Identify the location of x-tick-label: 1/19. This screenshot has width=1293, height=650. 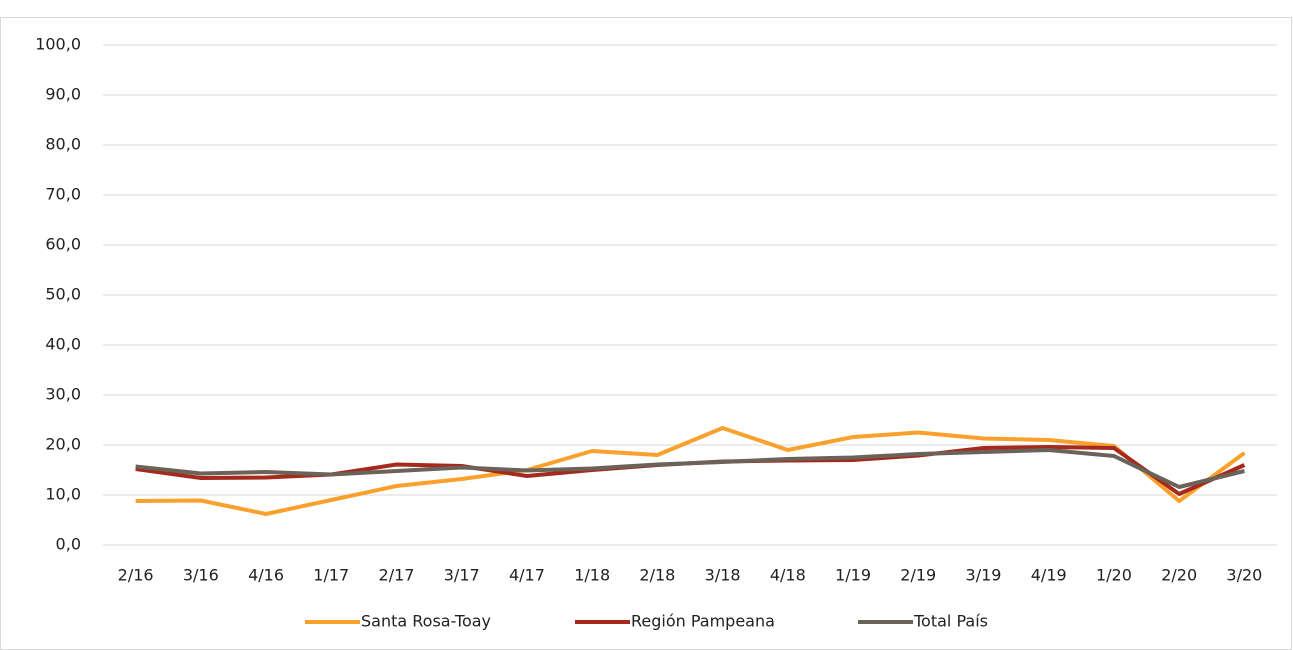
(853, 575).